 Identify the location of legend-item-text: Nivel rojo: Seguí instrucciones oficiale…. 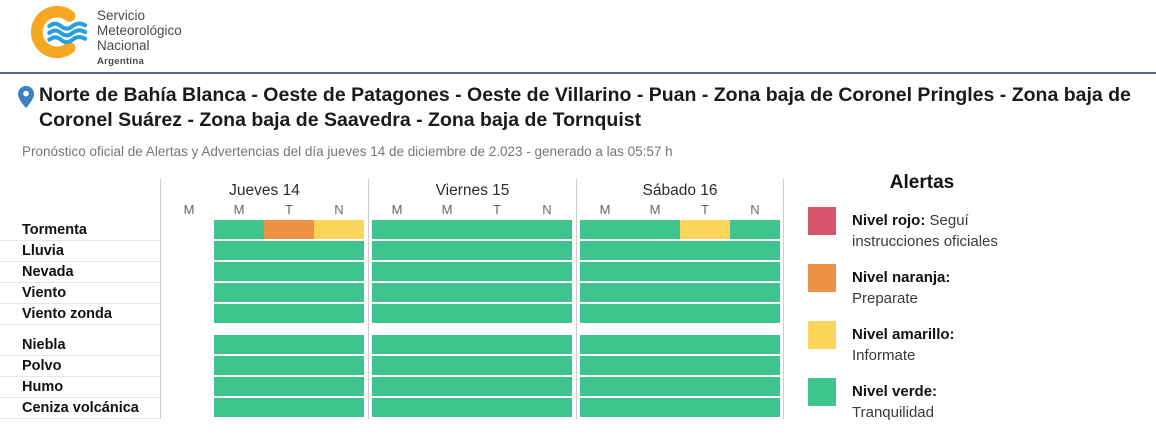
(925, 231).